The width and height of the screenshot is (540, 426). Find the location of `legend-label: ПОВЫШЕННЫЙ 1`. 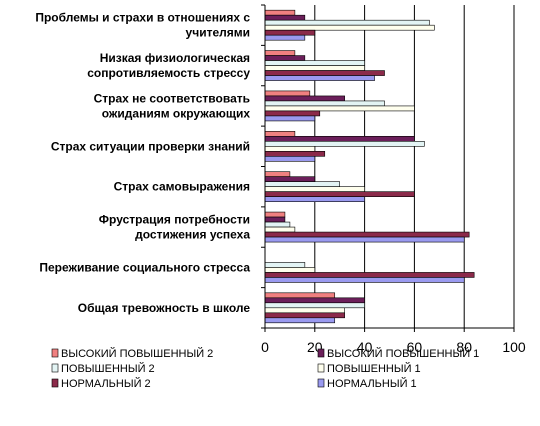

legend-label: ПОВЫШЕННЫЙ 1 is located at coordinates (374, 368).